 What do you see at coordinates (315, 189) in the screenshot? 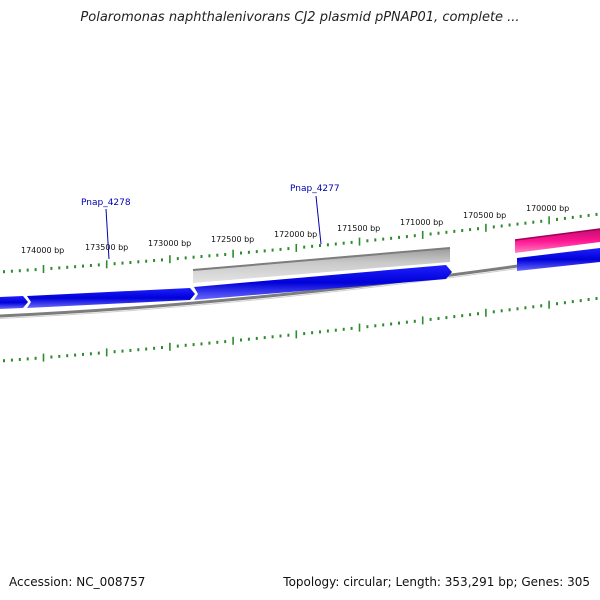
I see `gene-label-pnap-4277: Pnap_4277` at bounding box center [315, 189].